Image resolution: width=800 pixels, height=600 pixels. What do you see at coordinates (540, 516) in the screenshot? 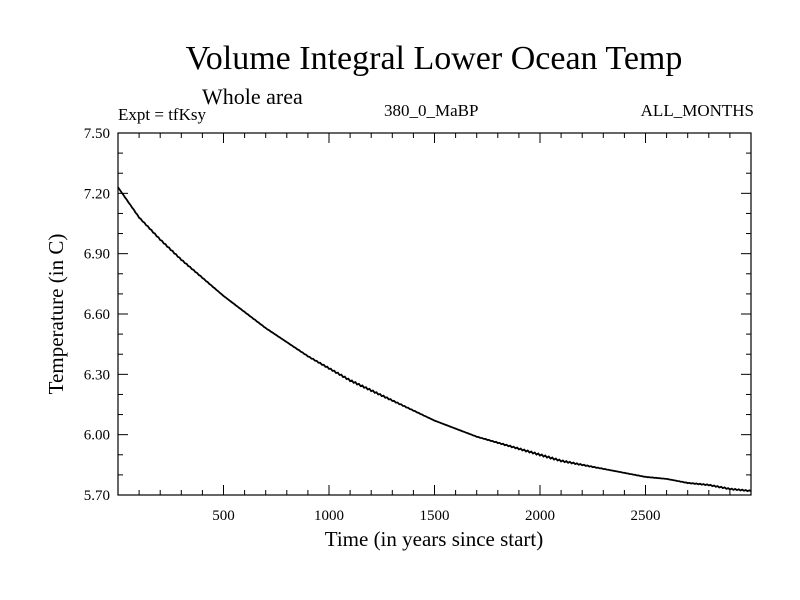
I see `x-tick-label: 2000` at bounding box center [540, 516].